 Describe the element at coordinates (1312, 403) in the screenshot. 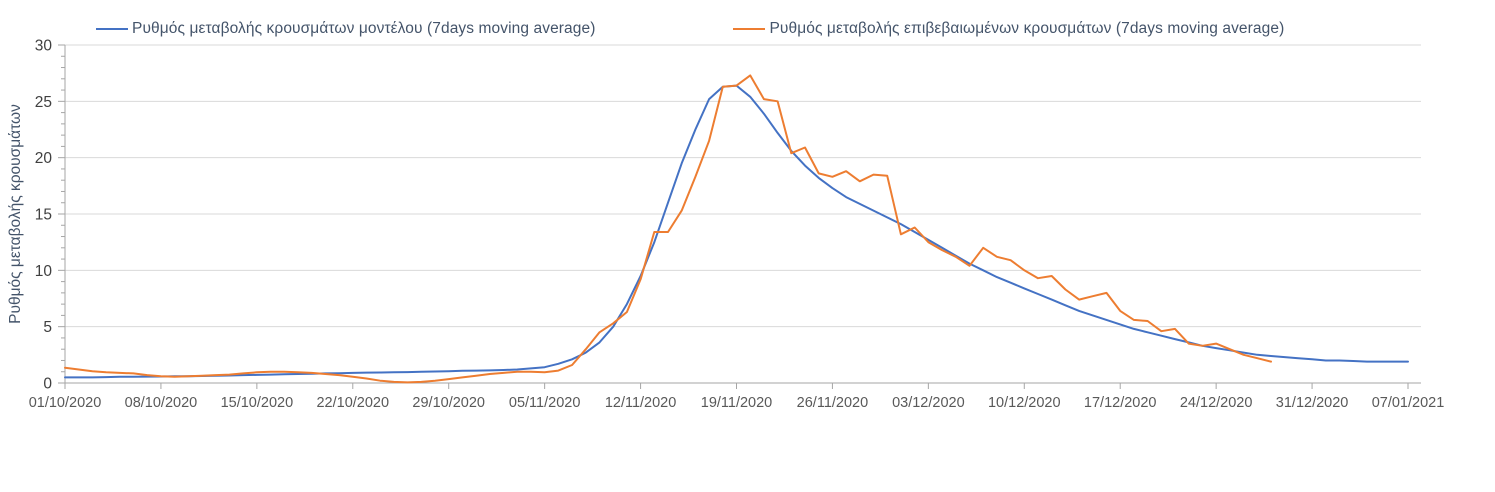

I see `x-tick-label: 31/12/2020` at that location.